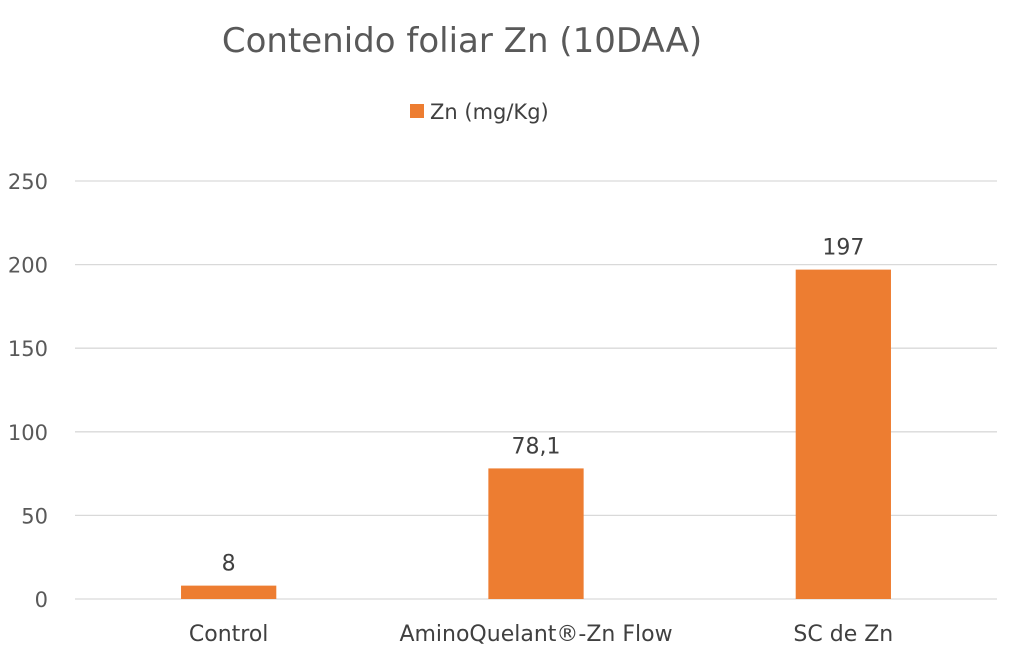 The width and height of the screenshot is (1015, 663). Describe the element at coordinates (28, 266) in the screenshot. I see `y-tick-label: 200` at that location.